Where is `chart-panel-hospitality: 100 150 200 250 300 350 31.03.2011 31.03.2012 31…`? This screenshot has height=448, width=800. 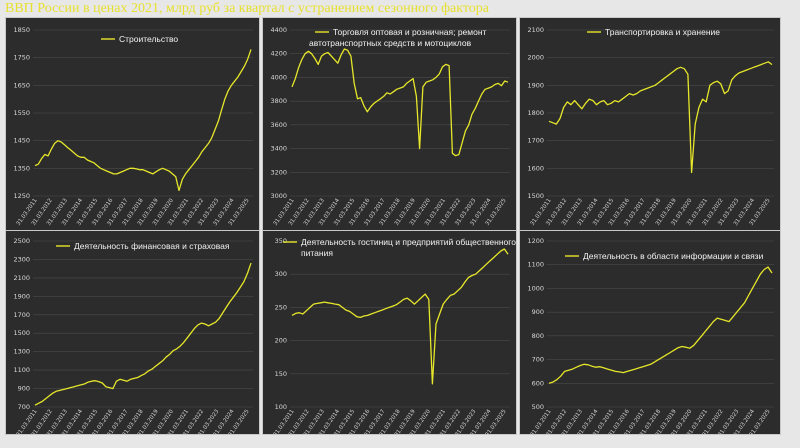 chart-panel-hospitality: 100 150 200 250 300 350 31.03.2011 31.03.2012 31… is located at coordinates (389, 332).